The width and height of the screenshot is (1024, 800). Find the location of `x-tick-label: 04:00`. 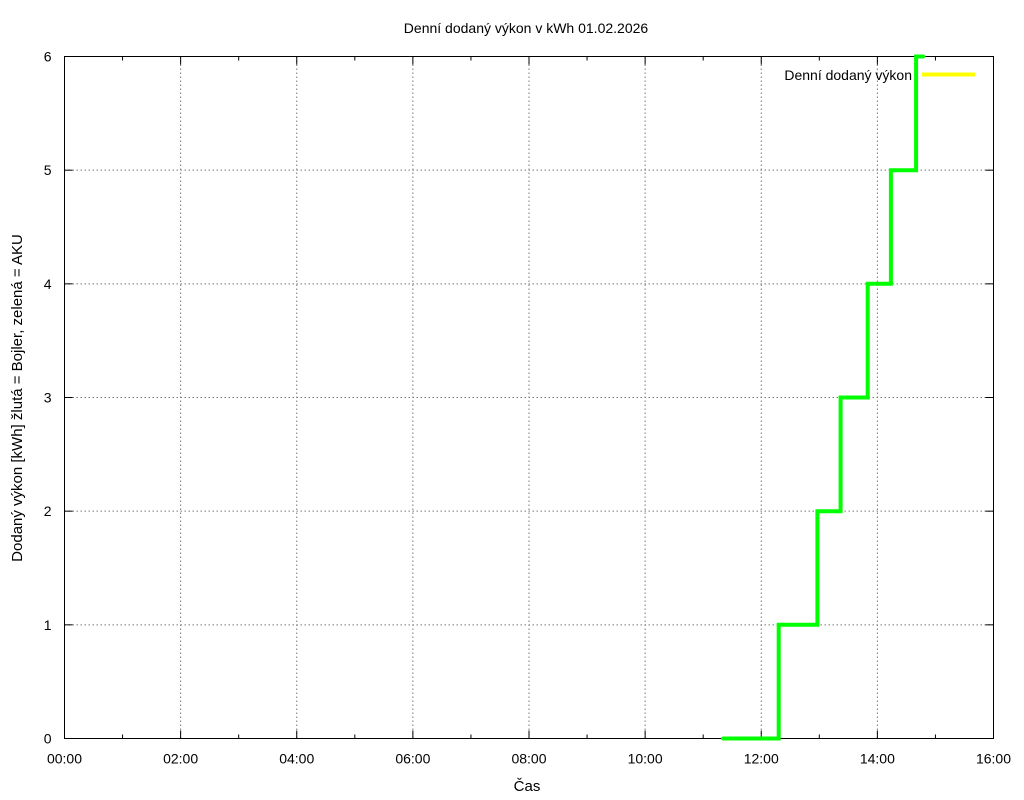

x-tick-label: 04:00 is located at coordinates (296, 759).